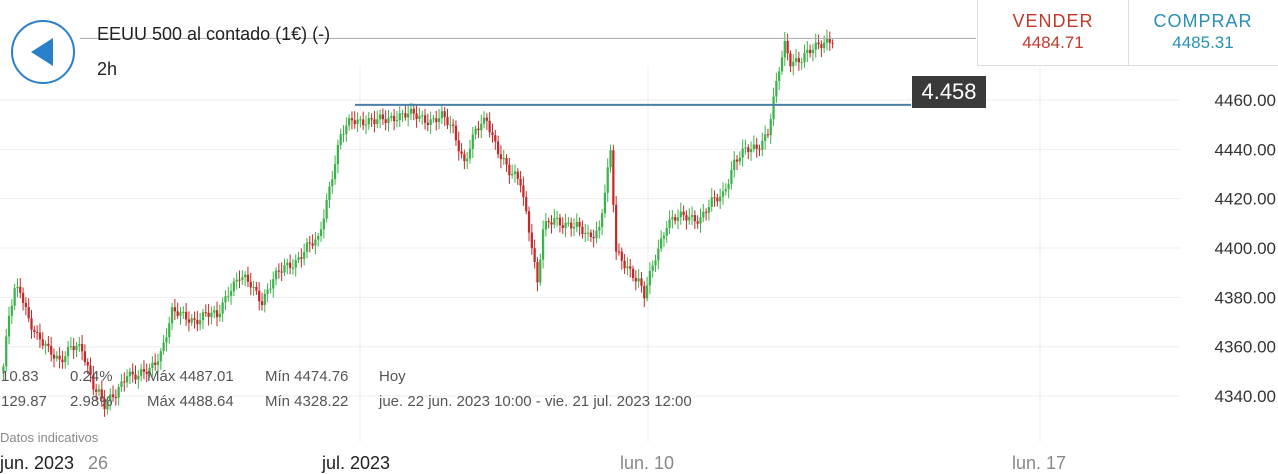  Describe the element at coordinates (1053, 21) in the screenshot. I see `sell-label: VENDER` at that location.